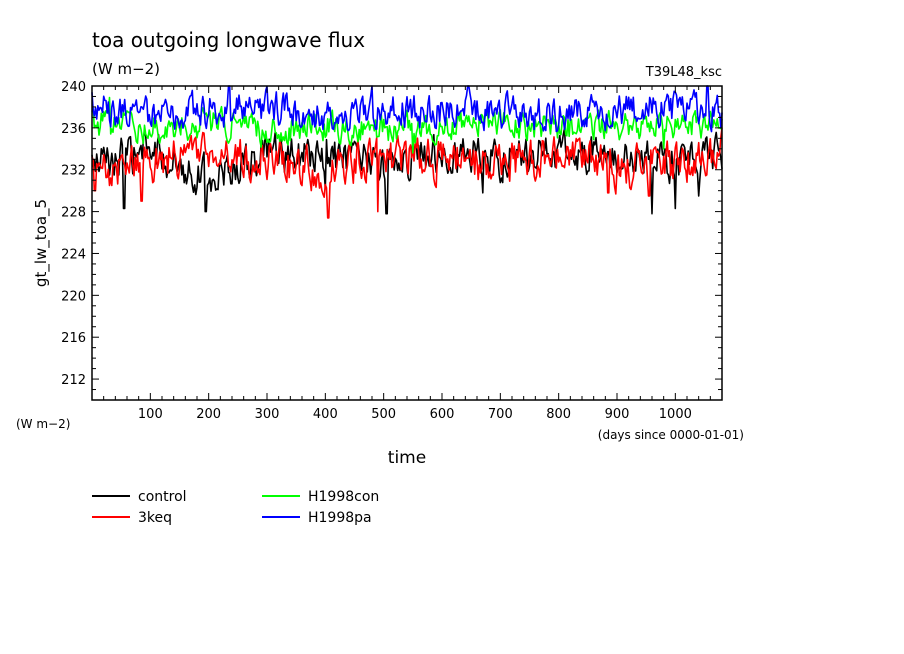  What do you see at coordinates (383, 414) in the screenshot?
I see `x-tick-label: 500` at bounding box center [383, 414].